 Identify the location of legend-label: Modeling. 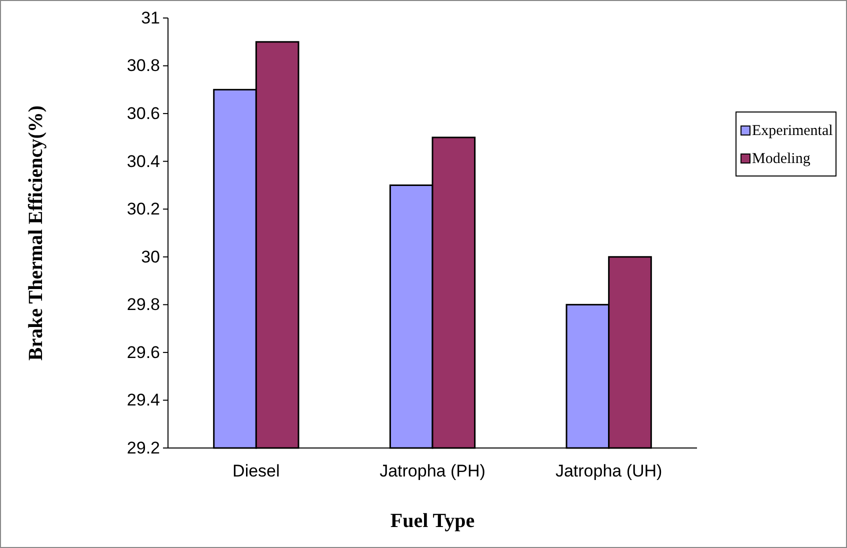
(781, 159).